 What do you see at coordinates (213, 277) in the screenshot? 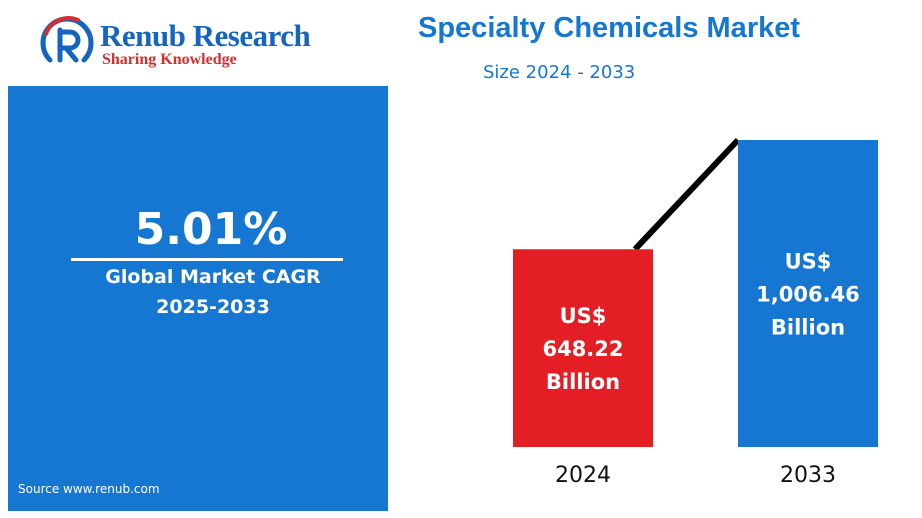
I see `cagr-label: Global Market CAGR` at bounding box center [213, 277].